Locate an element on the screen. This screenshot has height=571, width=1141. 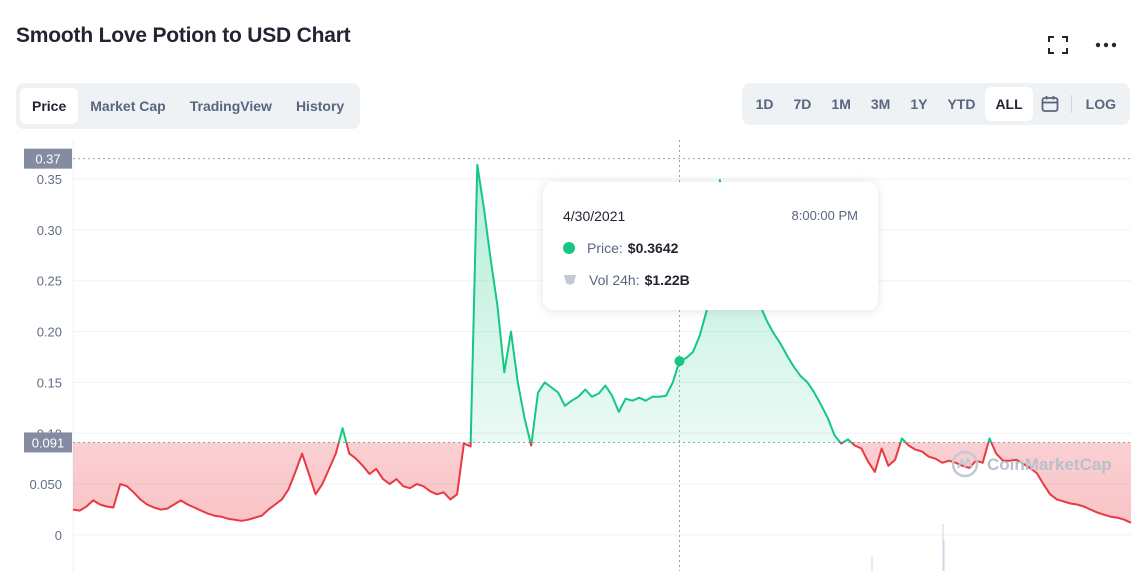
range-3m: 3M is located at coordinates (880, 104).